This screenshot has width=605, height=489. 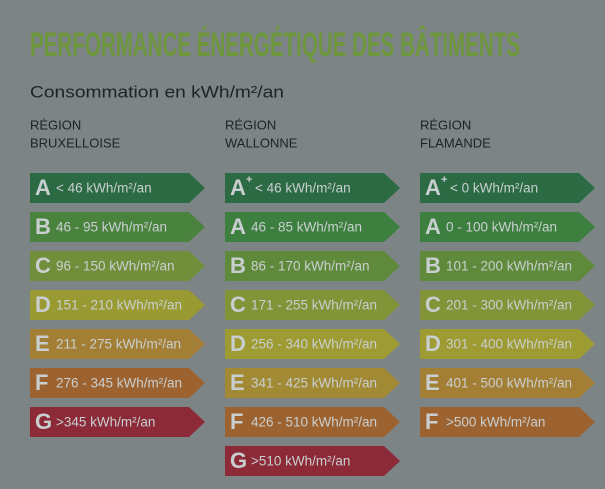 I want to click on energy-range: 0 - 100 kWh/m²/an, so click(x=501, y=227).